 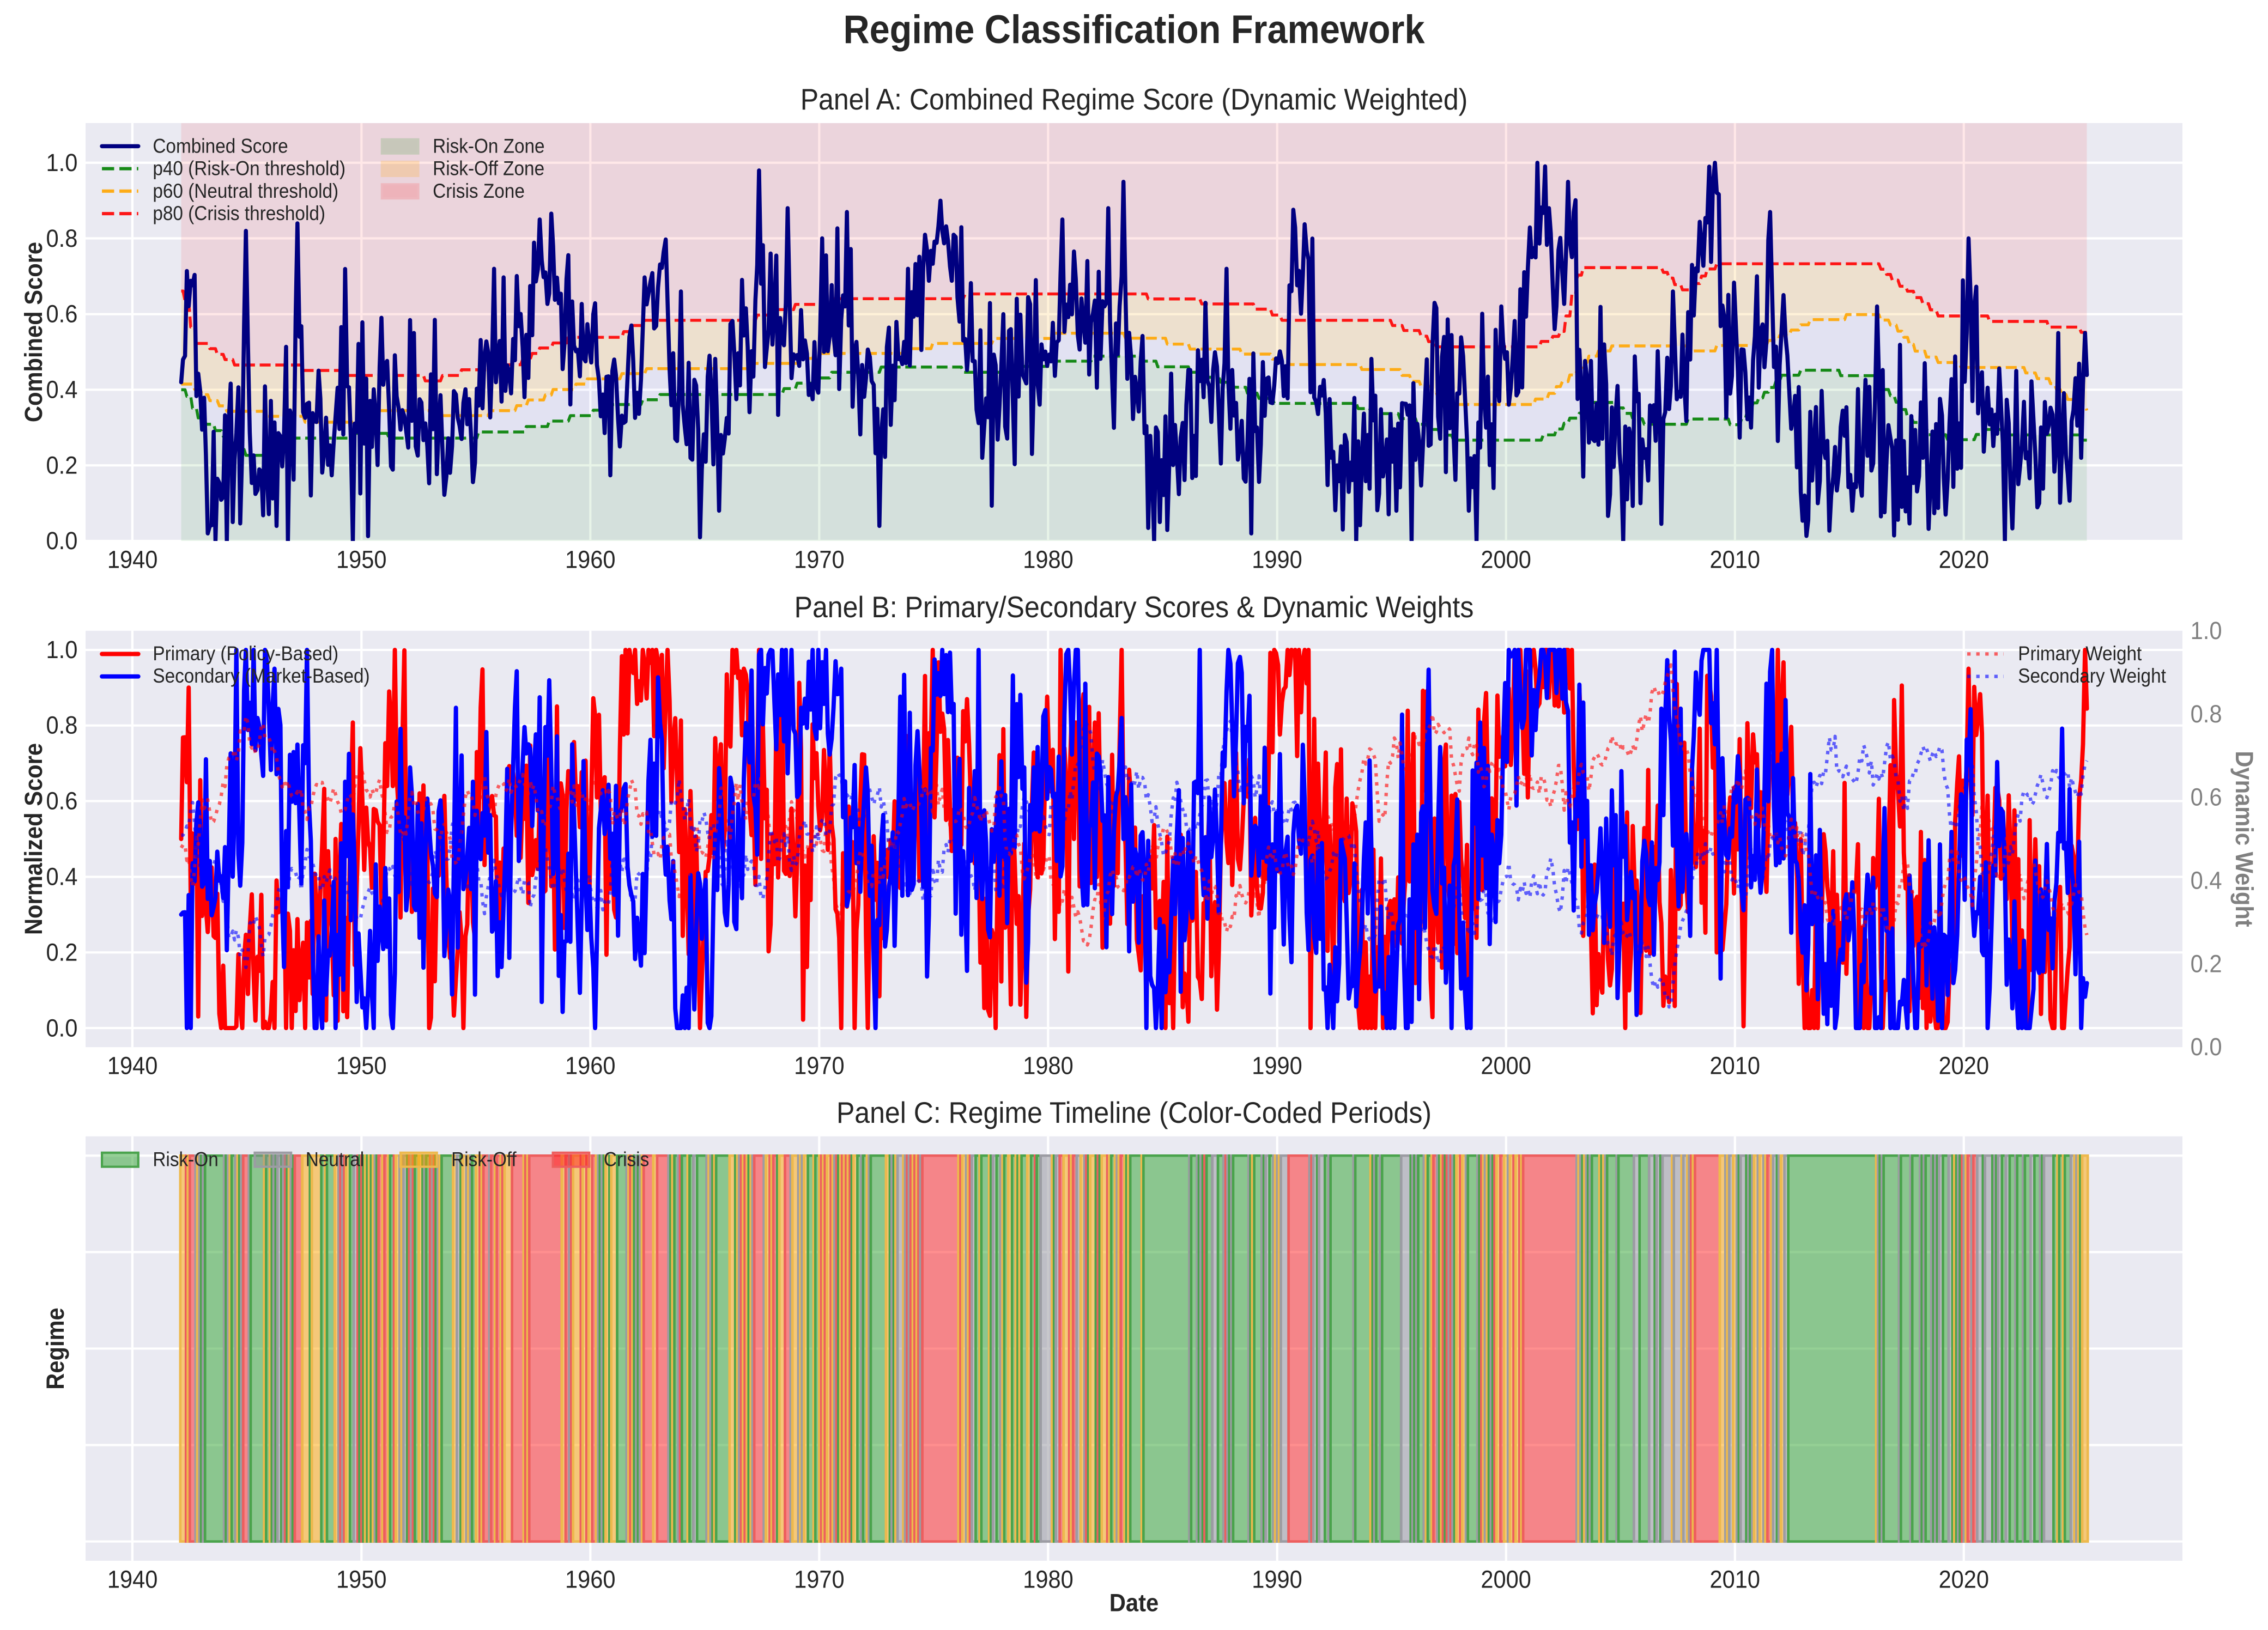 I want to click on svg-text:Regime Classification Framewor: Regime Classification Framework, so click(x=1133, y=30).